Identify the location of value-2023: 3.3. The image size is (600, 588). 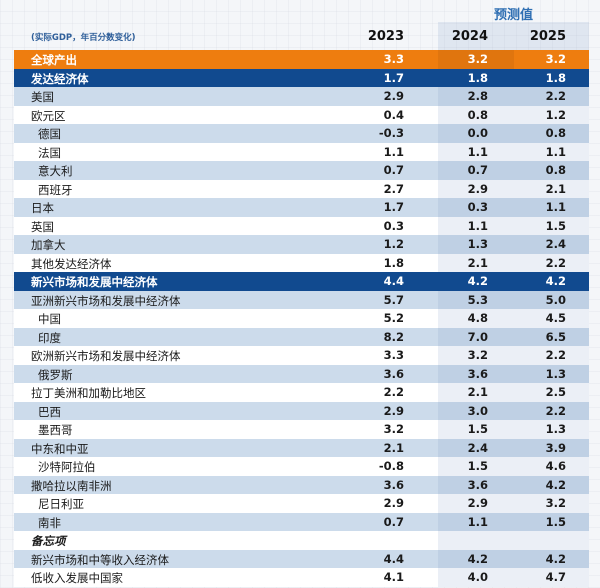
(393, 59).